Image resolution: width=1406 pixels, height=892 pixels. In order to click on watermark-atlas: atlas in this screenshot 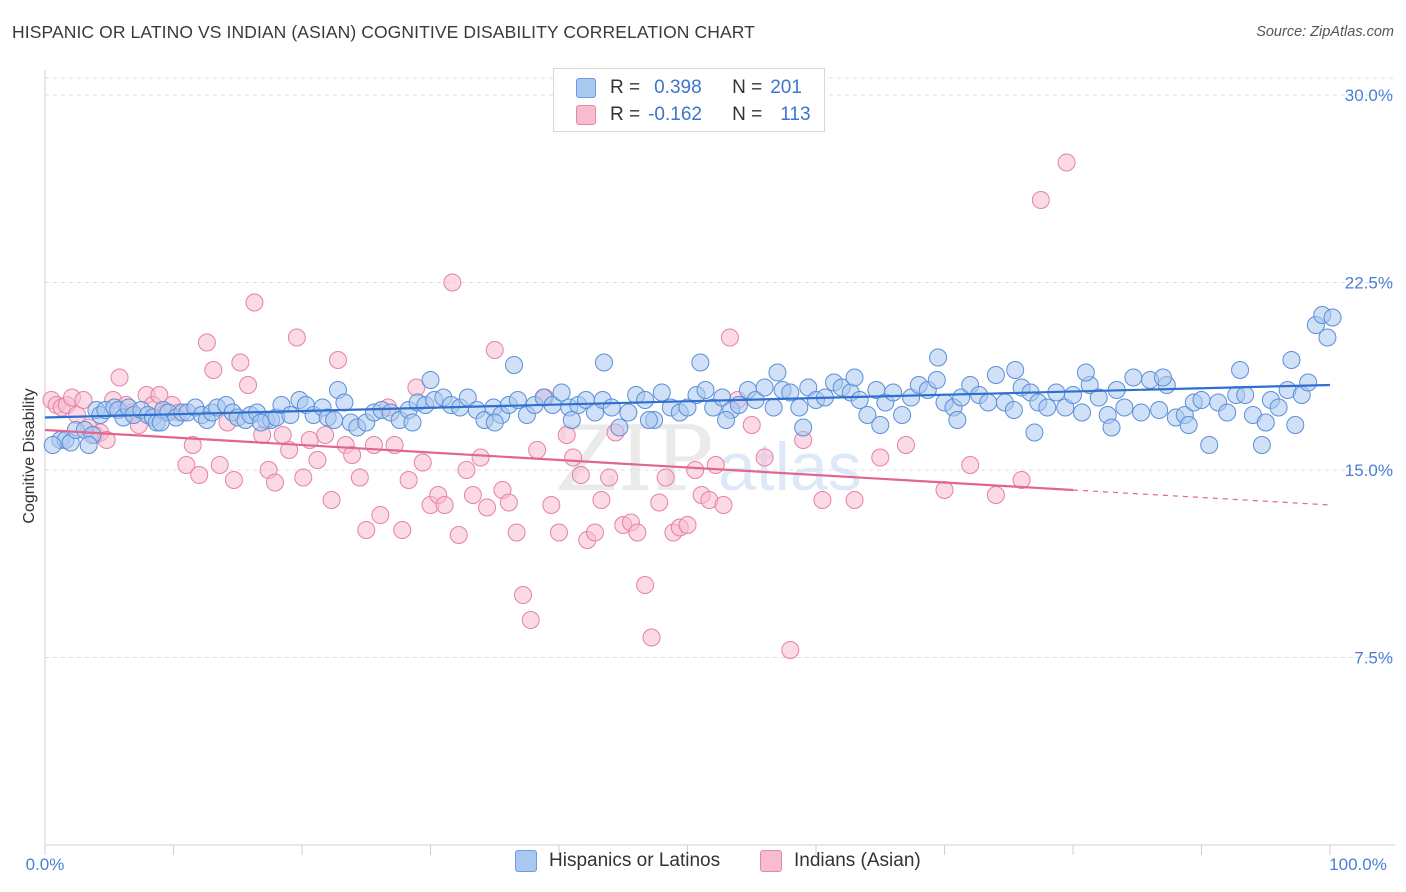, I will do `click(790, 467)`.